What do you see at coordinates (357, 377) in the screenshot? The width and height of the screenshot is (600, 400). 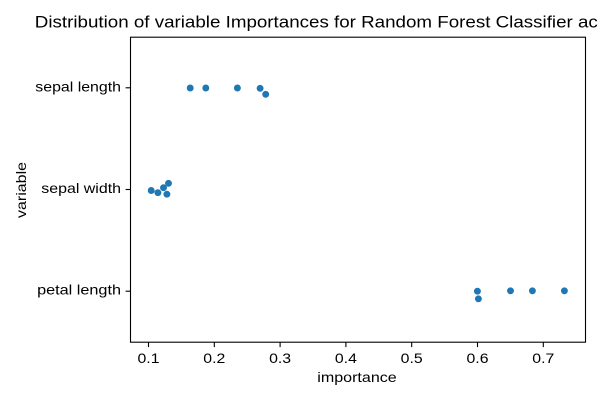 I see `svg-text: importance` at bounding box center [357, 377].